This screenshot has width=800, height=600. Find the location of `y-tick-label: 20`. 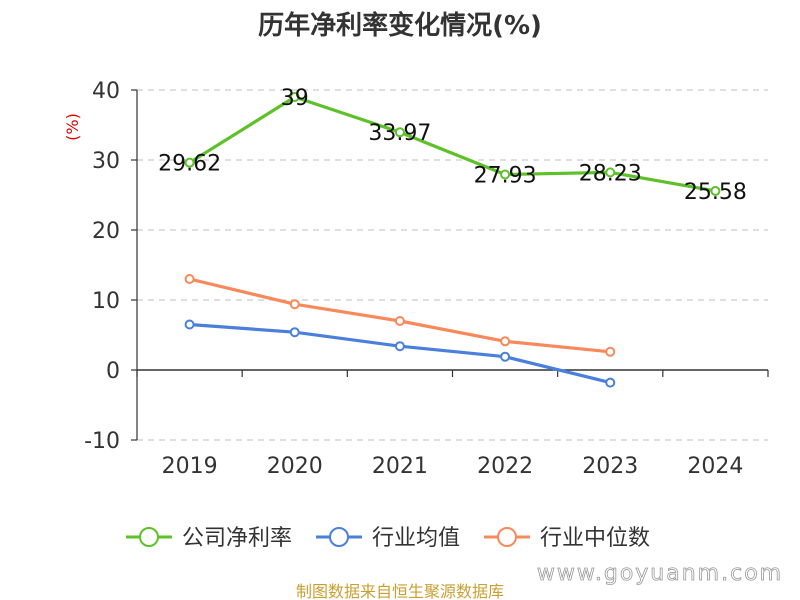

y-tick-label: 20 is located at coordinates (106, 231).